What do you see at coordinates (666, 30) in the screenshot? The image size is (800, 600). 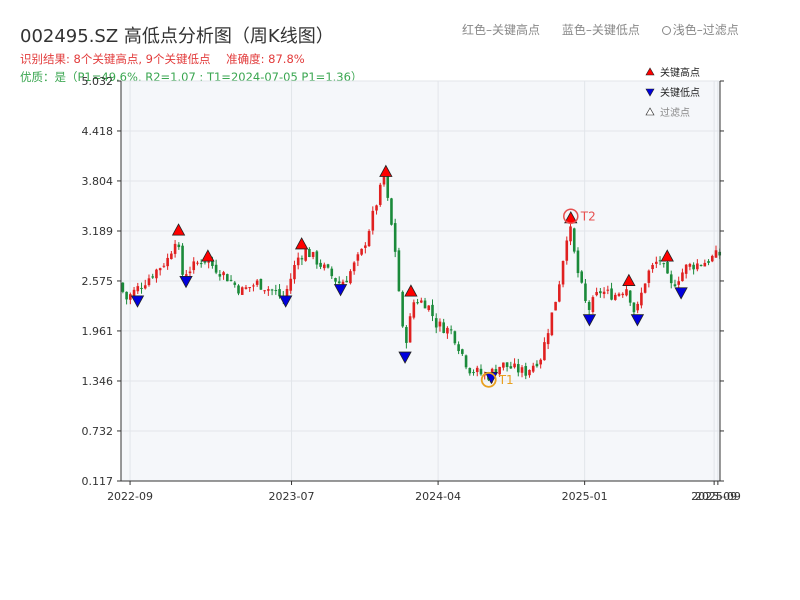 I see `hollow-circle-icon` at bounding box center [666, 30].